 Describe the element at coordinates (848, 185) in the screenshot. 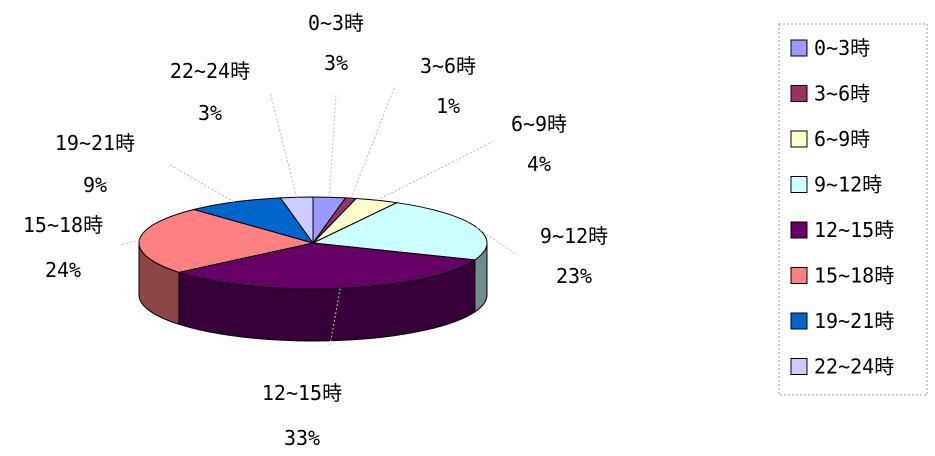

I see `legend-label-3: 9~12時` at that location.